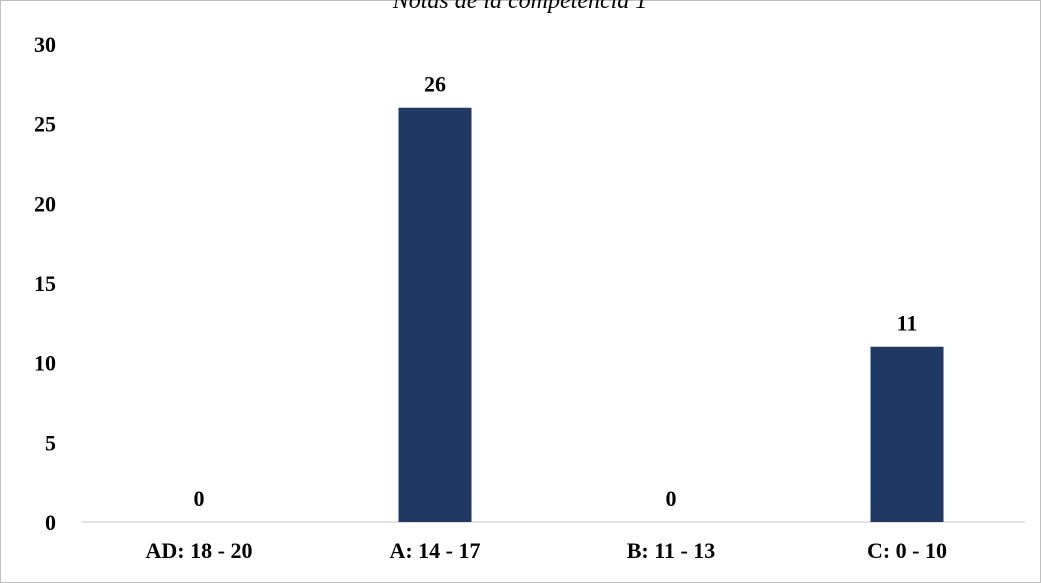 This screenshot has width=1041, height=583. I want to click on y-tick-label: 10, so click(45, 363).